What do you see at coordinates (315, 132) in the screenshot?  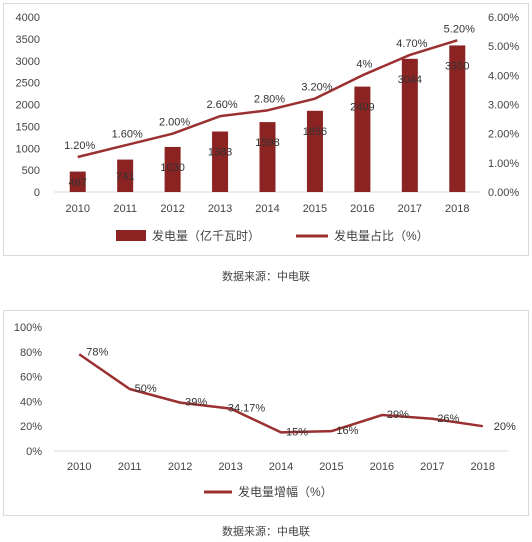 I see `bar-value-label: 1856` at bounding box center [315, 132].